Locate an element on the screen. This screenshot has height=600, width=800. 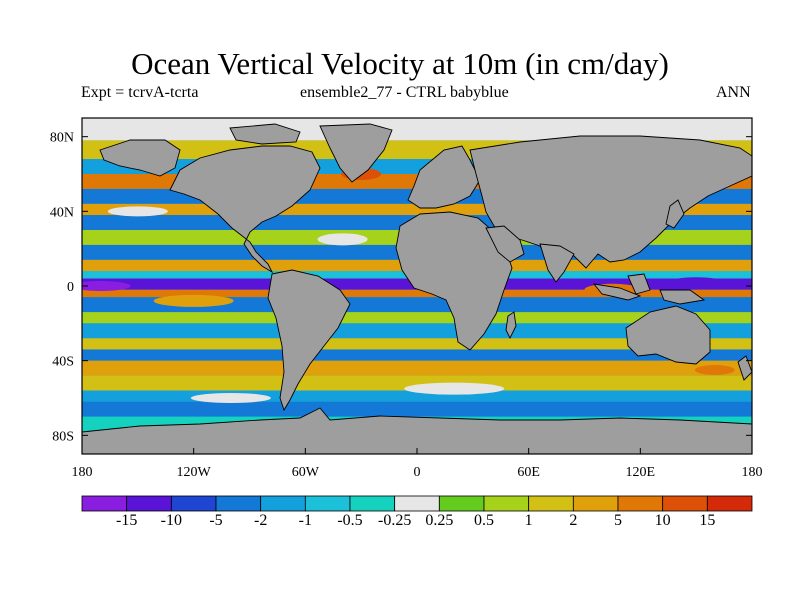
lat-tick-label: 40N is located at coordinates (62, 212).